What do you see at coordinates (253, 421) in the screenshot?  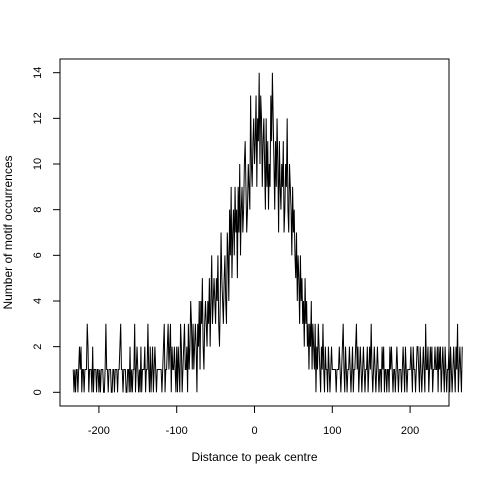 I see `x-axis: -200 -100 0 100 200` at bounding box center [253, 421].